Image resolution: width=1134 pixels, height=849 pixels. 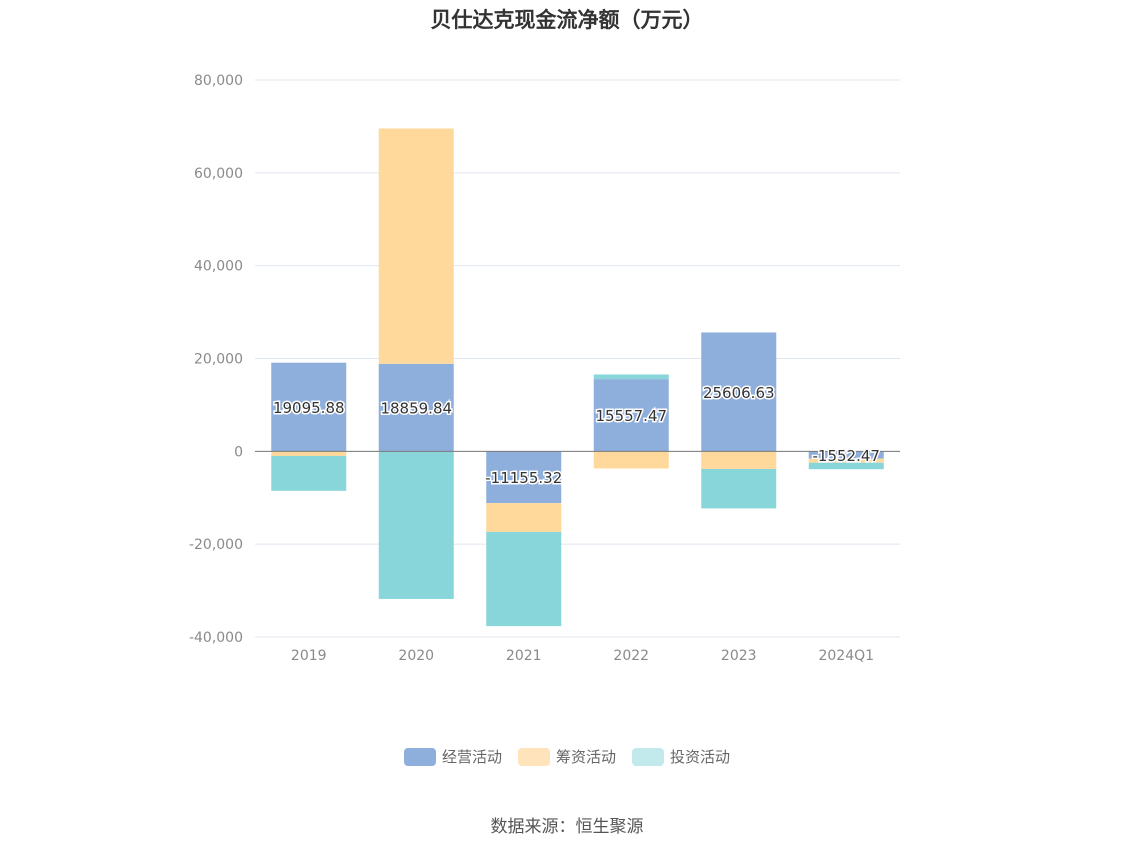 I want to click on source-note: 数据来源：恒生聚源, so click(x=567, y=827).